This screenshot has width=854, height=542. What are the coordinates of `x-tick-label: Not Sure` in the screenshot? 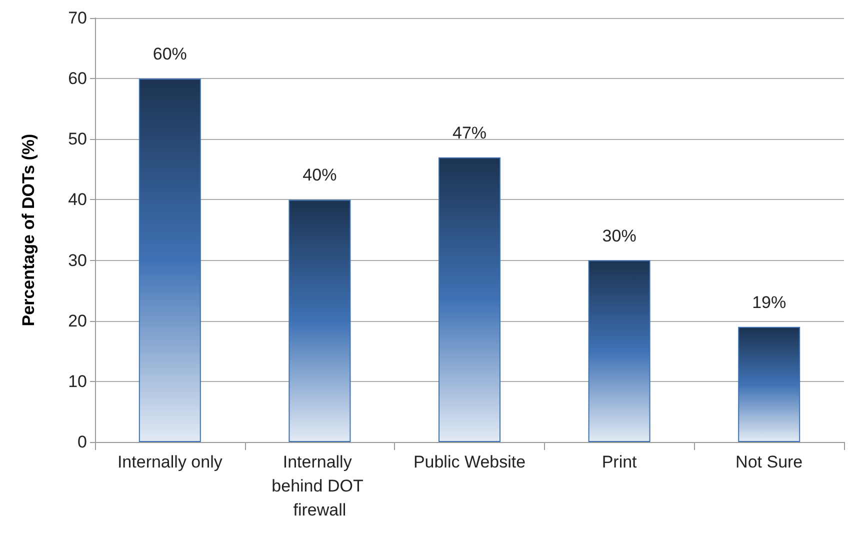 It's located at (769, 462).